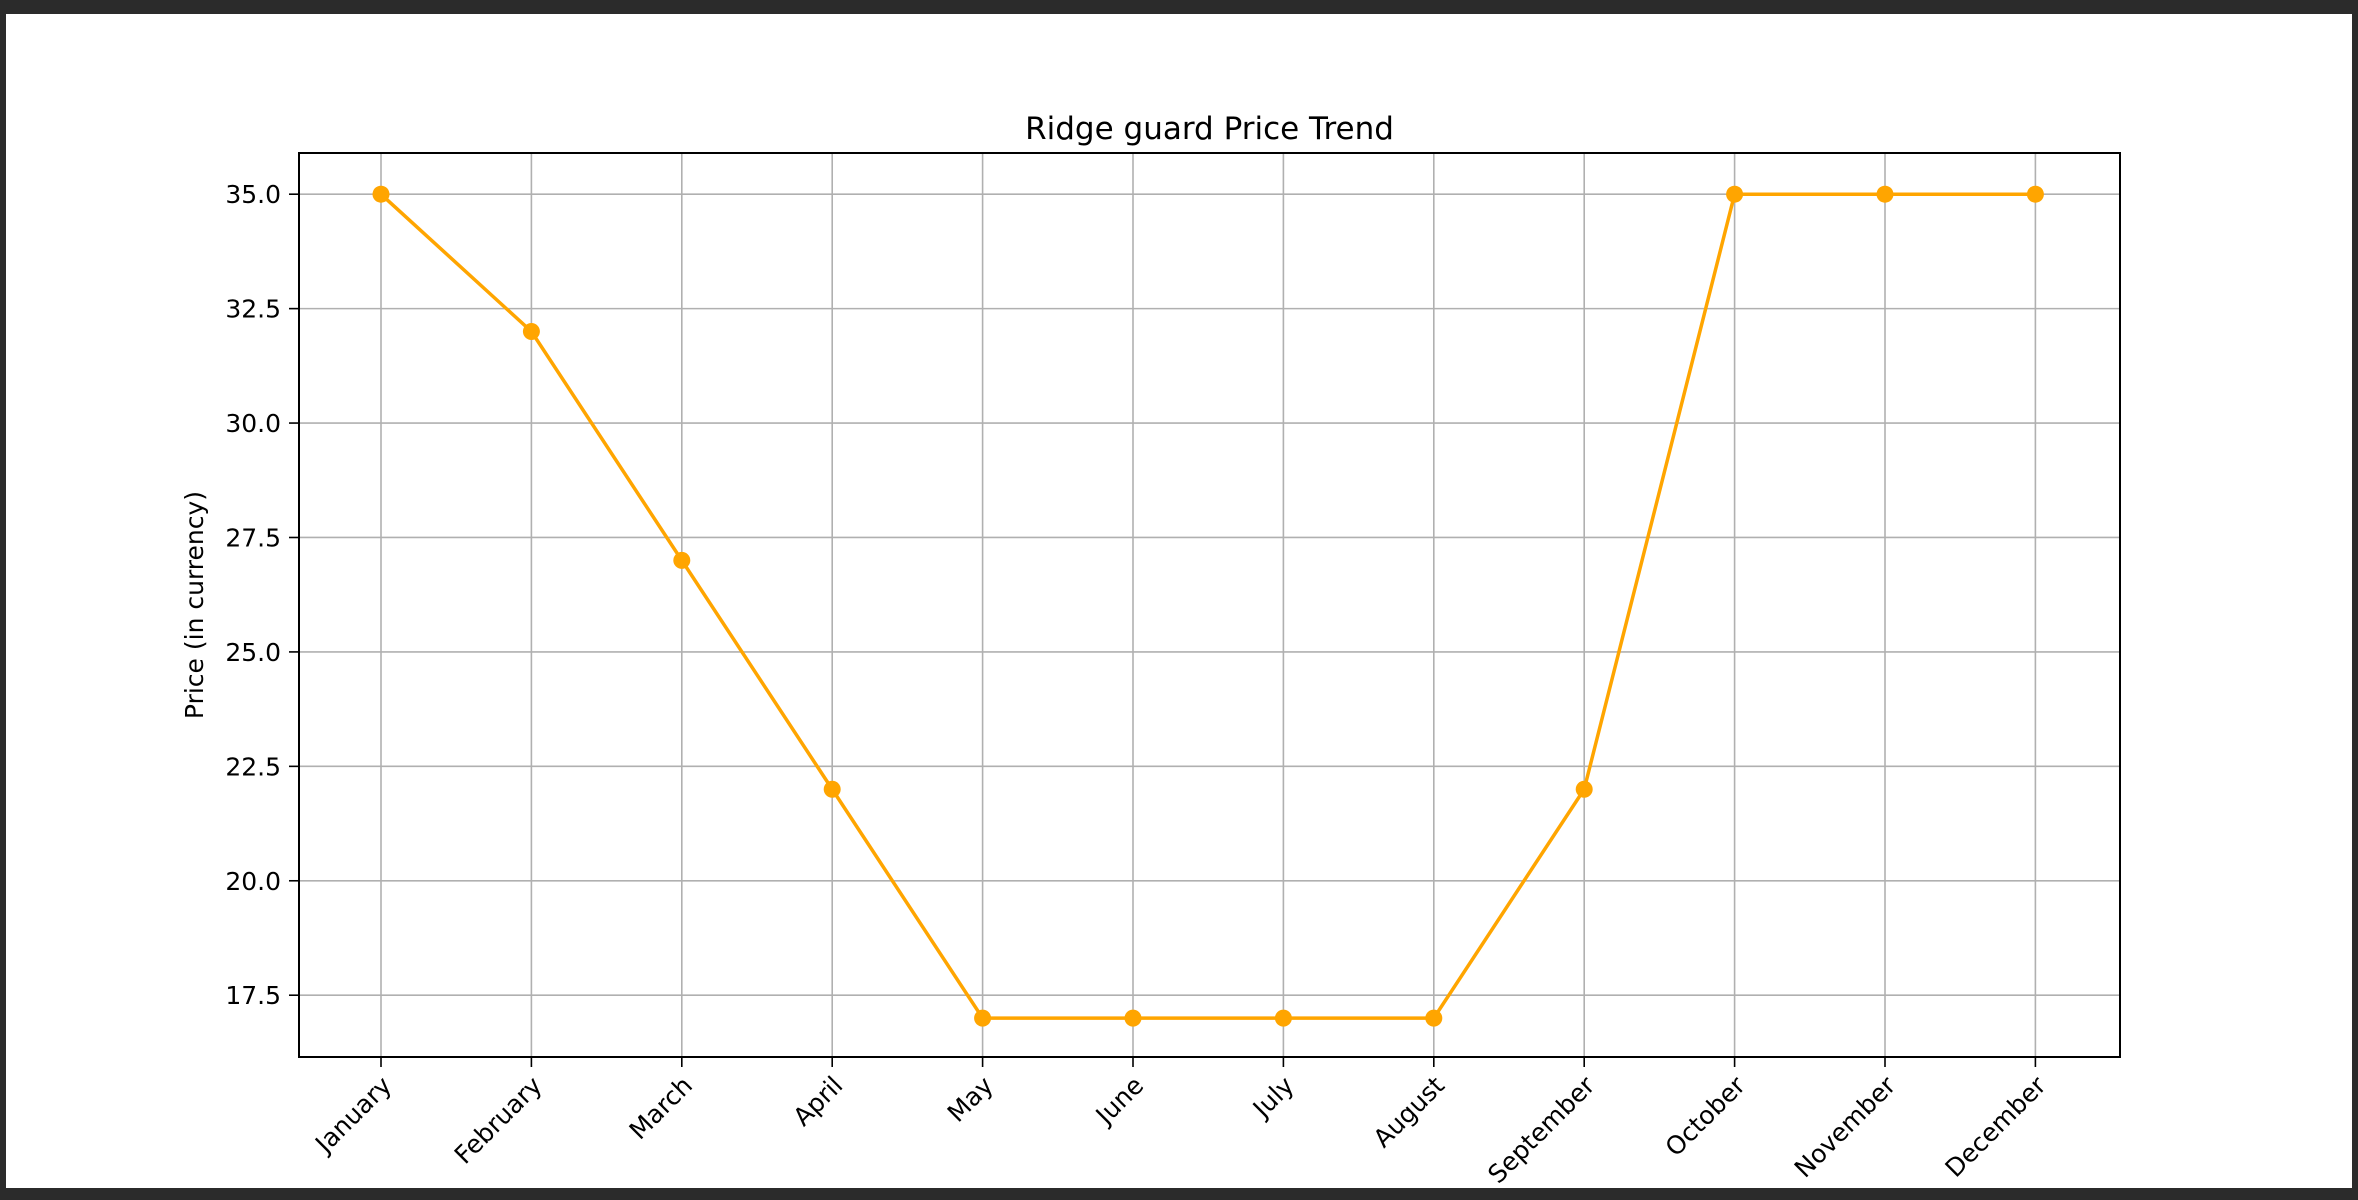  Describe the element at coordinates (253, 766) in the screenshot. I see `y-tick-label: 22.5` at that location.